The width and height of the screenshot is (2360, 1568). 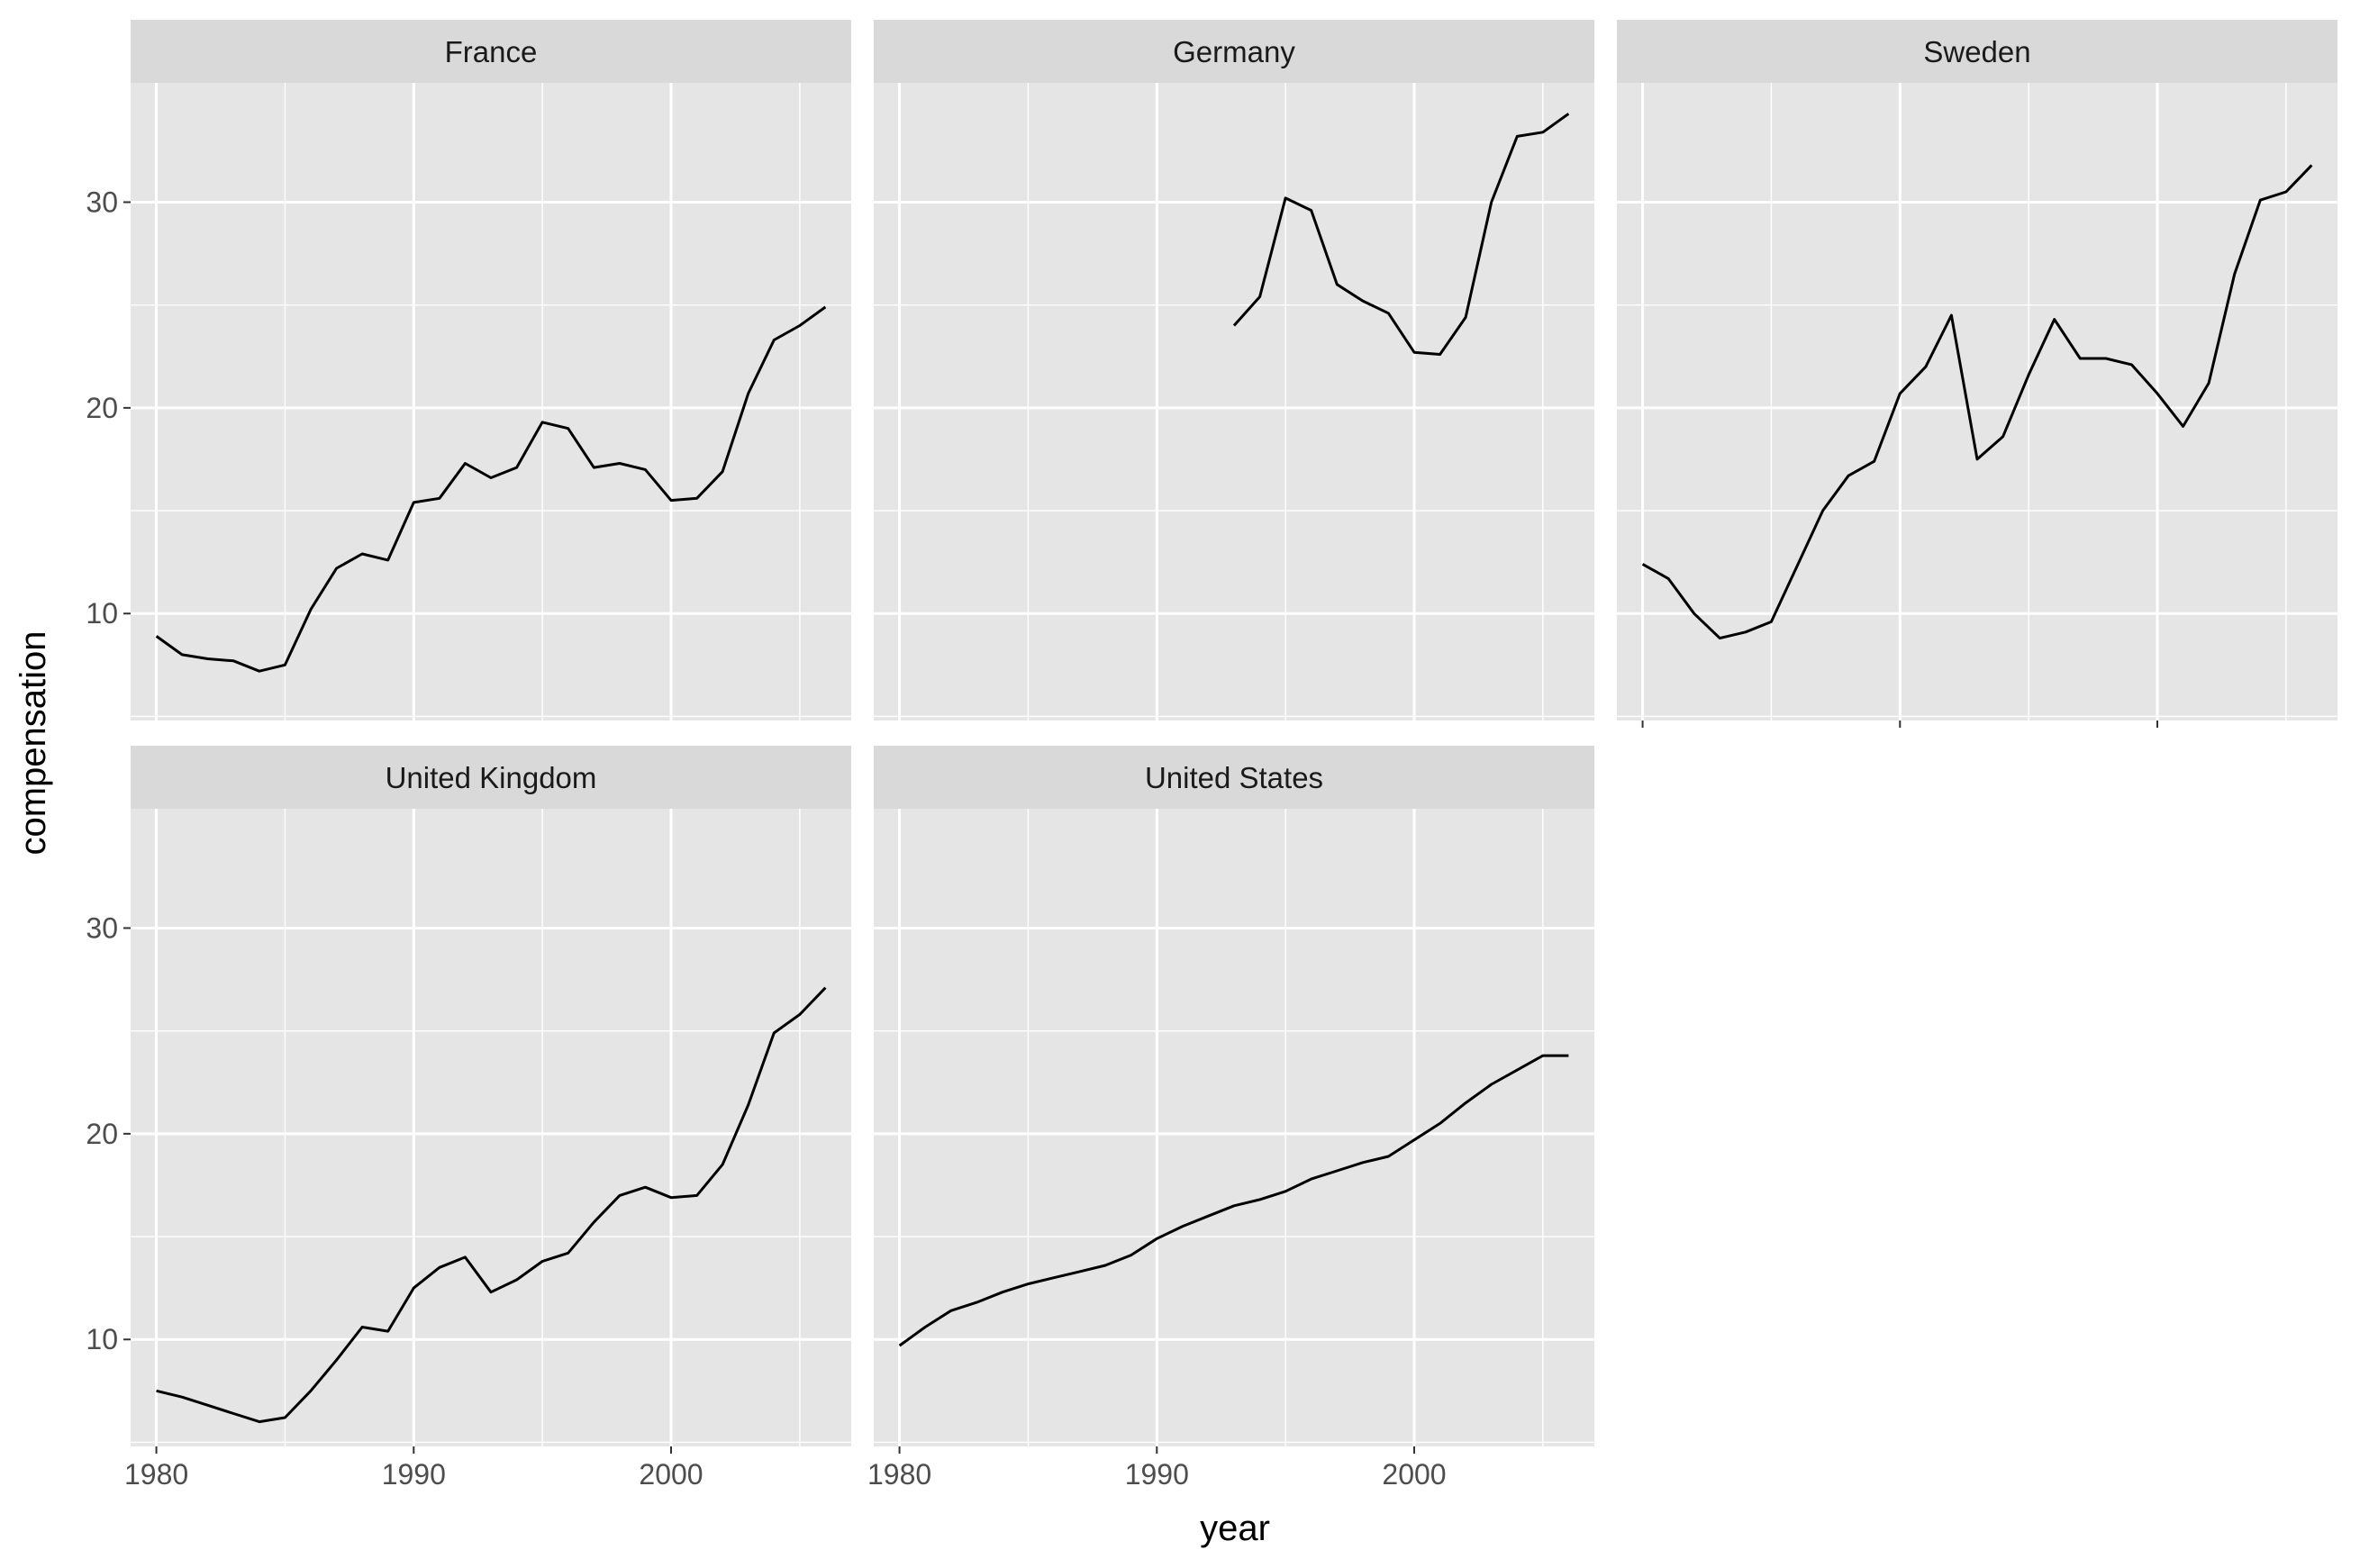 I want to click on facet-title-united-kingdom: United Kingdom, so click(x=491, y=777).